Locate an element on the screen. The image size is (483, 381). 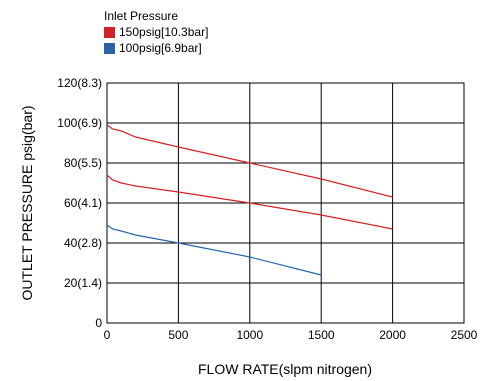
y-tick-label: 100(6.9) is located at coordinates (79, 123).